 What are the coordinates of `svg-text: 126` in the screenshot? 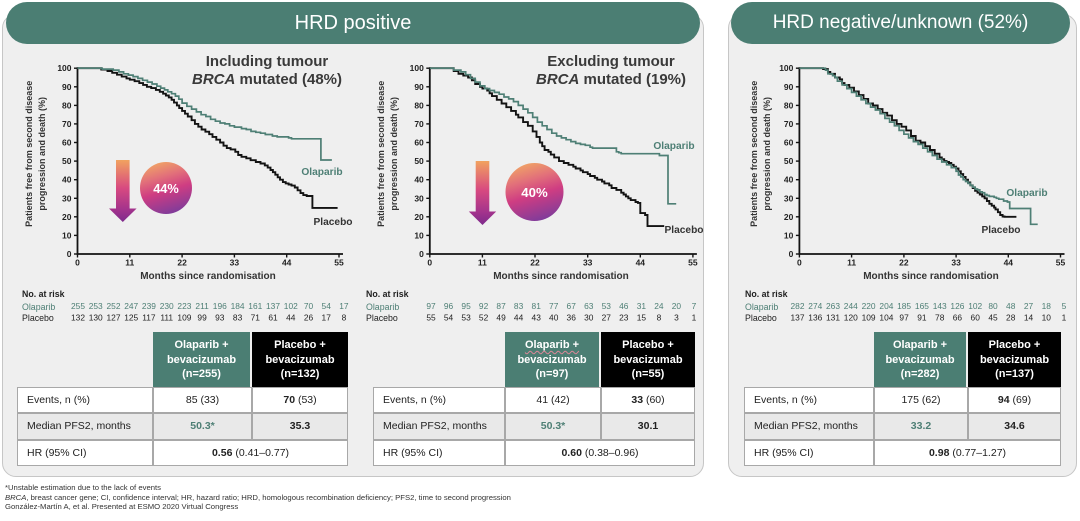 It's located at (957, 306).